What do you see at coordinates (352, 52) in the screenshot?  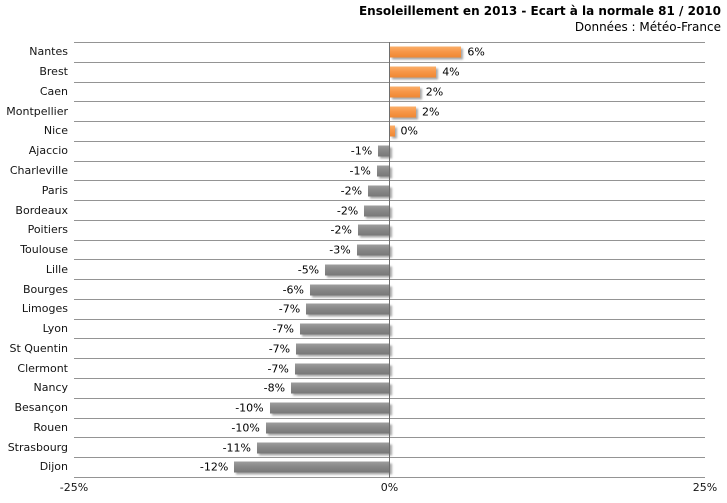 I see `chart-row-nantes: Nantes 6%` at bounding box center [352, 52].